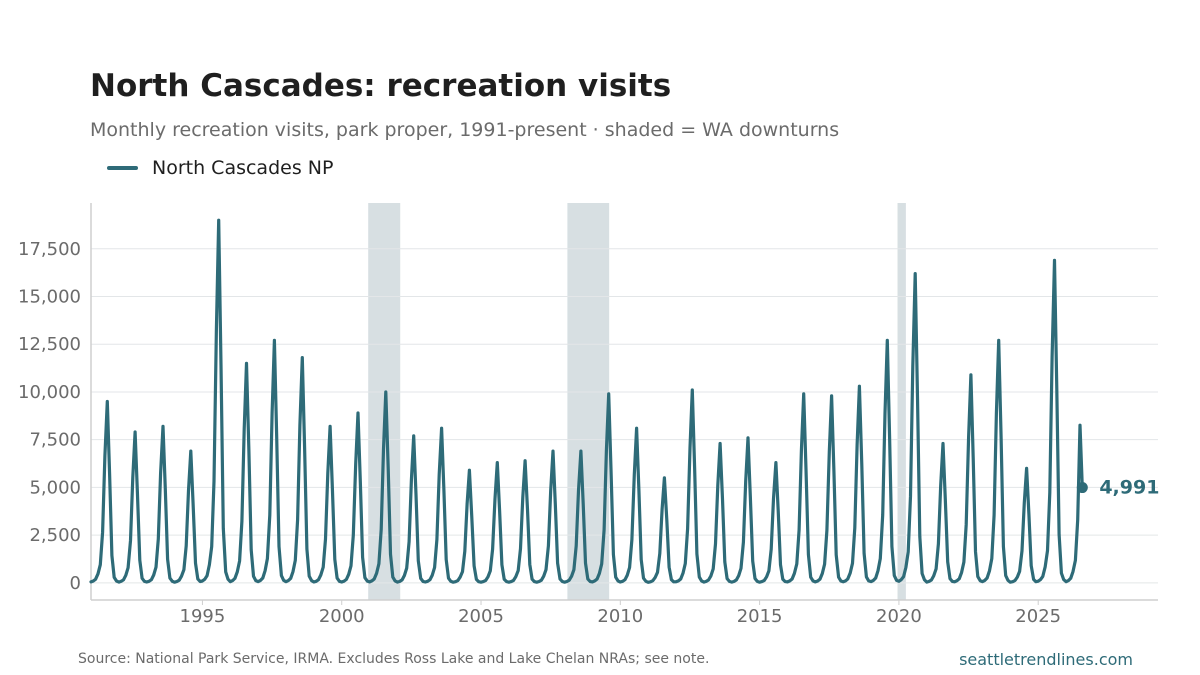  What do you see at coordinates (122, 168) in the screenshot?
I see `legend-line-swatch` at bounding box center [122, 168].